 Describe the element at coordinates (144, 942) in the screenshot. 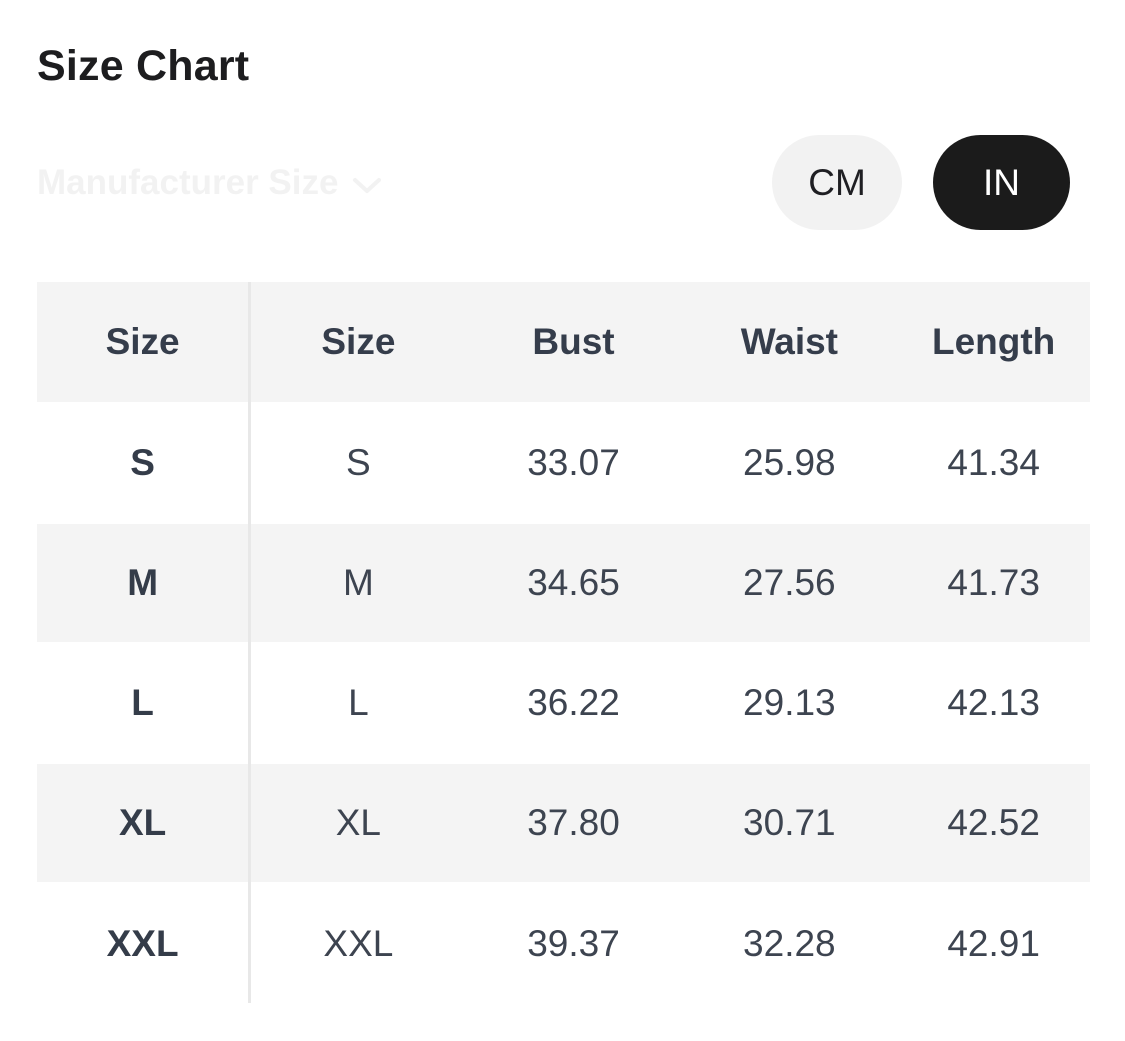

I see `size-label-cell: XXL` at that location.